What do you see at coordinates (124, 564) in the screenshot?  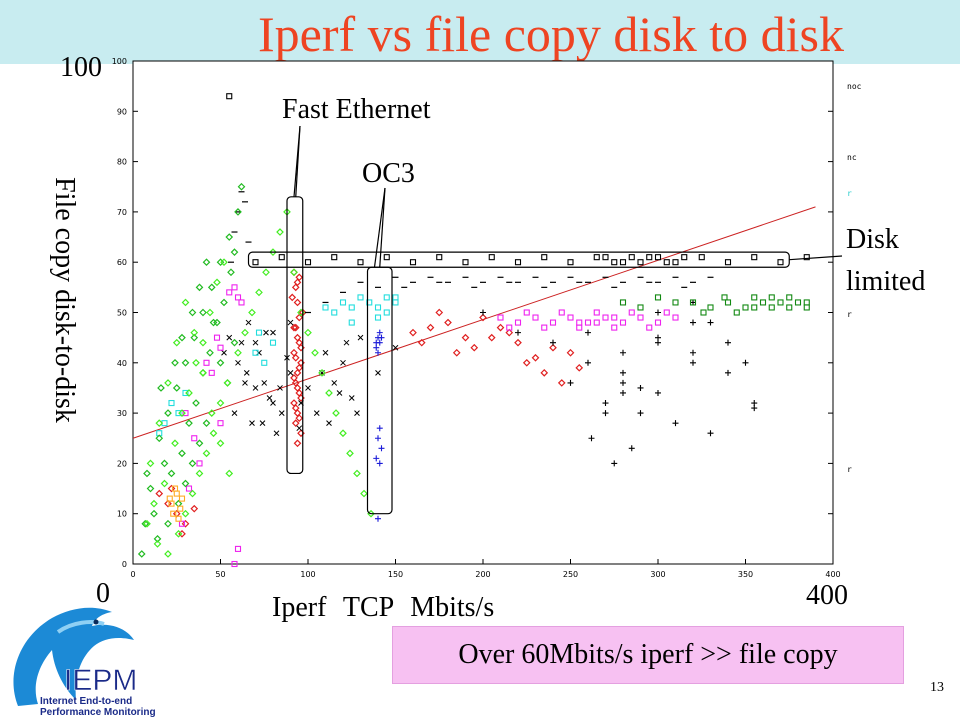 I see `y-tick-label: 0` at bounding box center [124, 564].